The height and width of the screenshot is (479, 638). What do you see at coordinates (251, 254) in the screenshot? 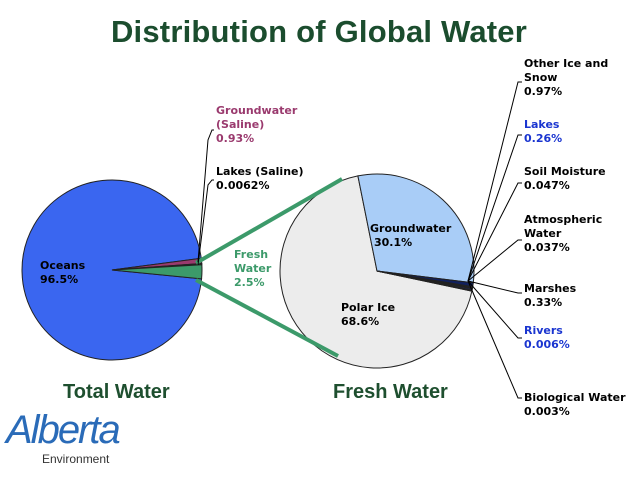
I see `label-fresh-water-line1: Fresh` at bounding box center [251, 254].